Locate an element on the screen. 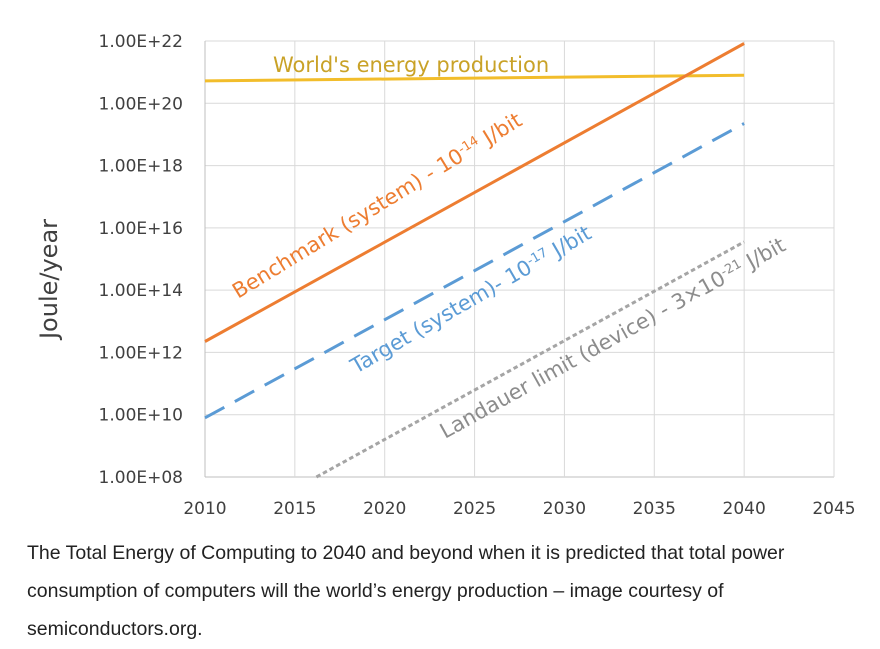 The height and width of the screenshot is (649, 880). x-tick-label: 2030 is located at coordinates (564, 509).